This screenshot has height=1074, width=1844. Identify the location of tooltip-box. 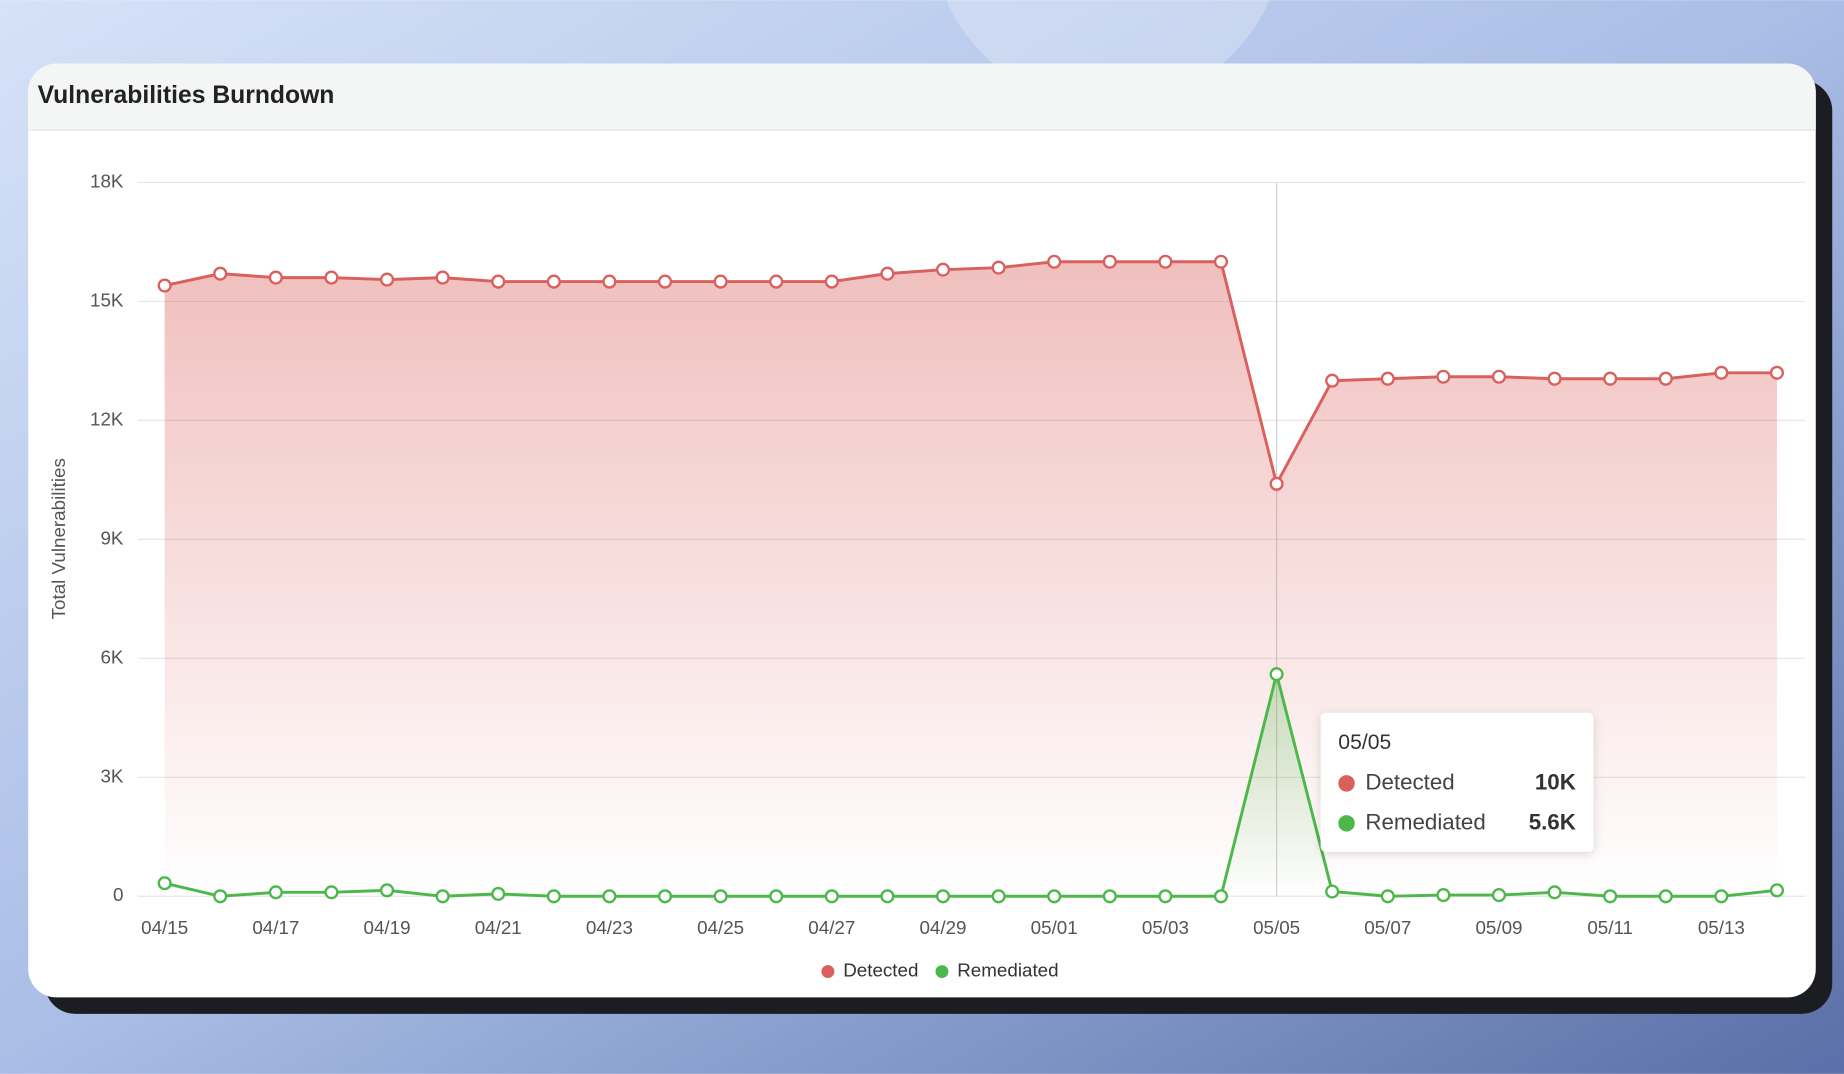
(1457, 782).